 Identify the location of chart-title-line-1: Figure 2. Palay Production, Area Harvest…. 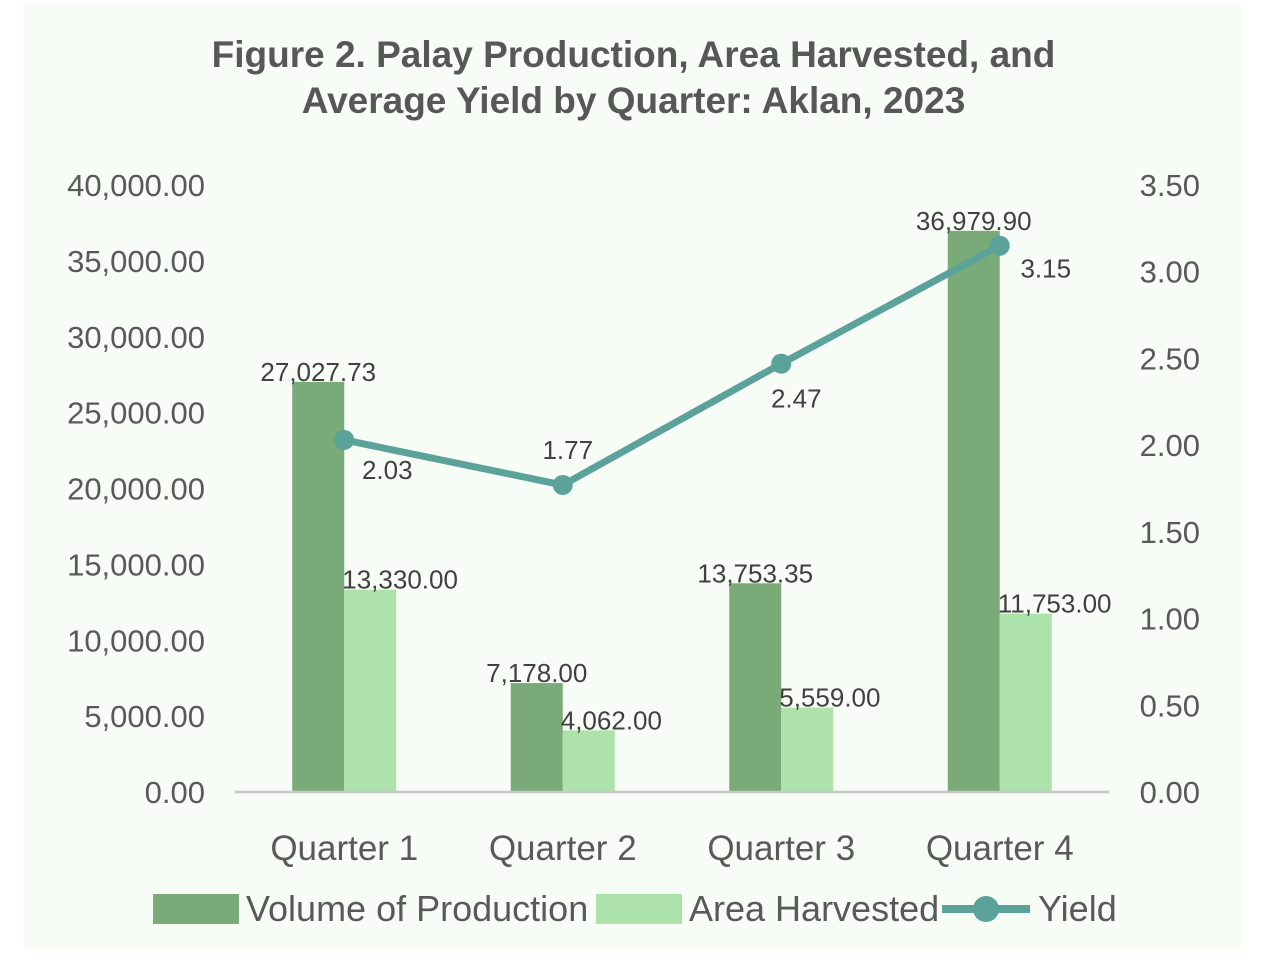
(633, 54).